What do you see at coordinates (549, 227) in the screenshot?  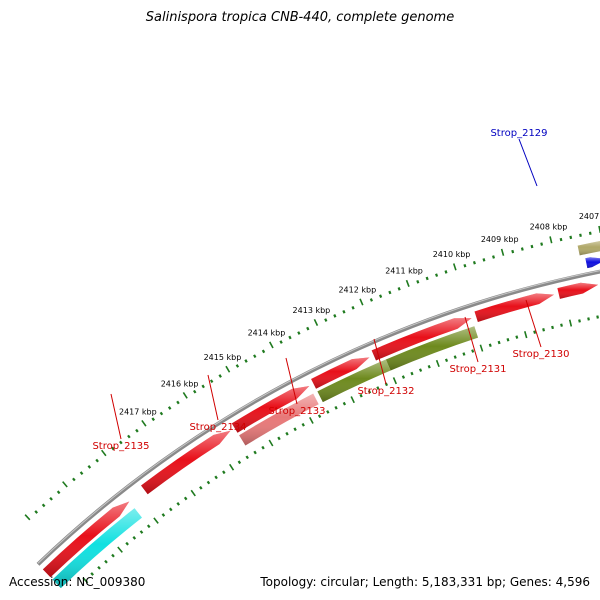 I see `scale-label: 2408 kbp` at bounding box center [549, 227].